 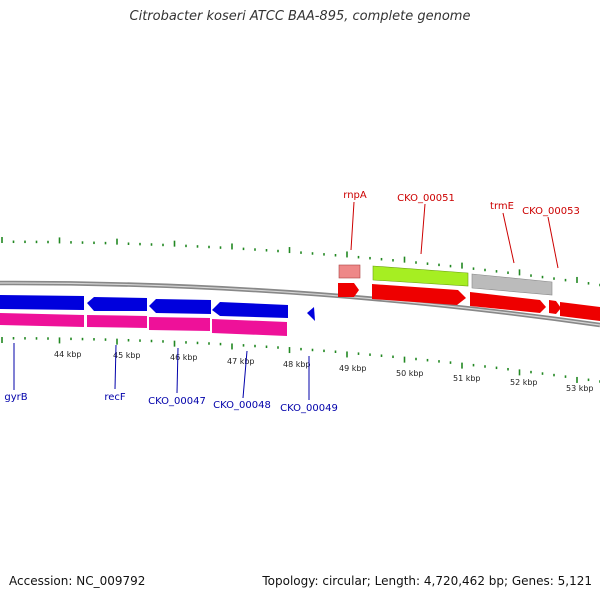 I want to click on ruler-label: 51 kbp, so click(x=467, y=378).